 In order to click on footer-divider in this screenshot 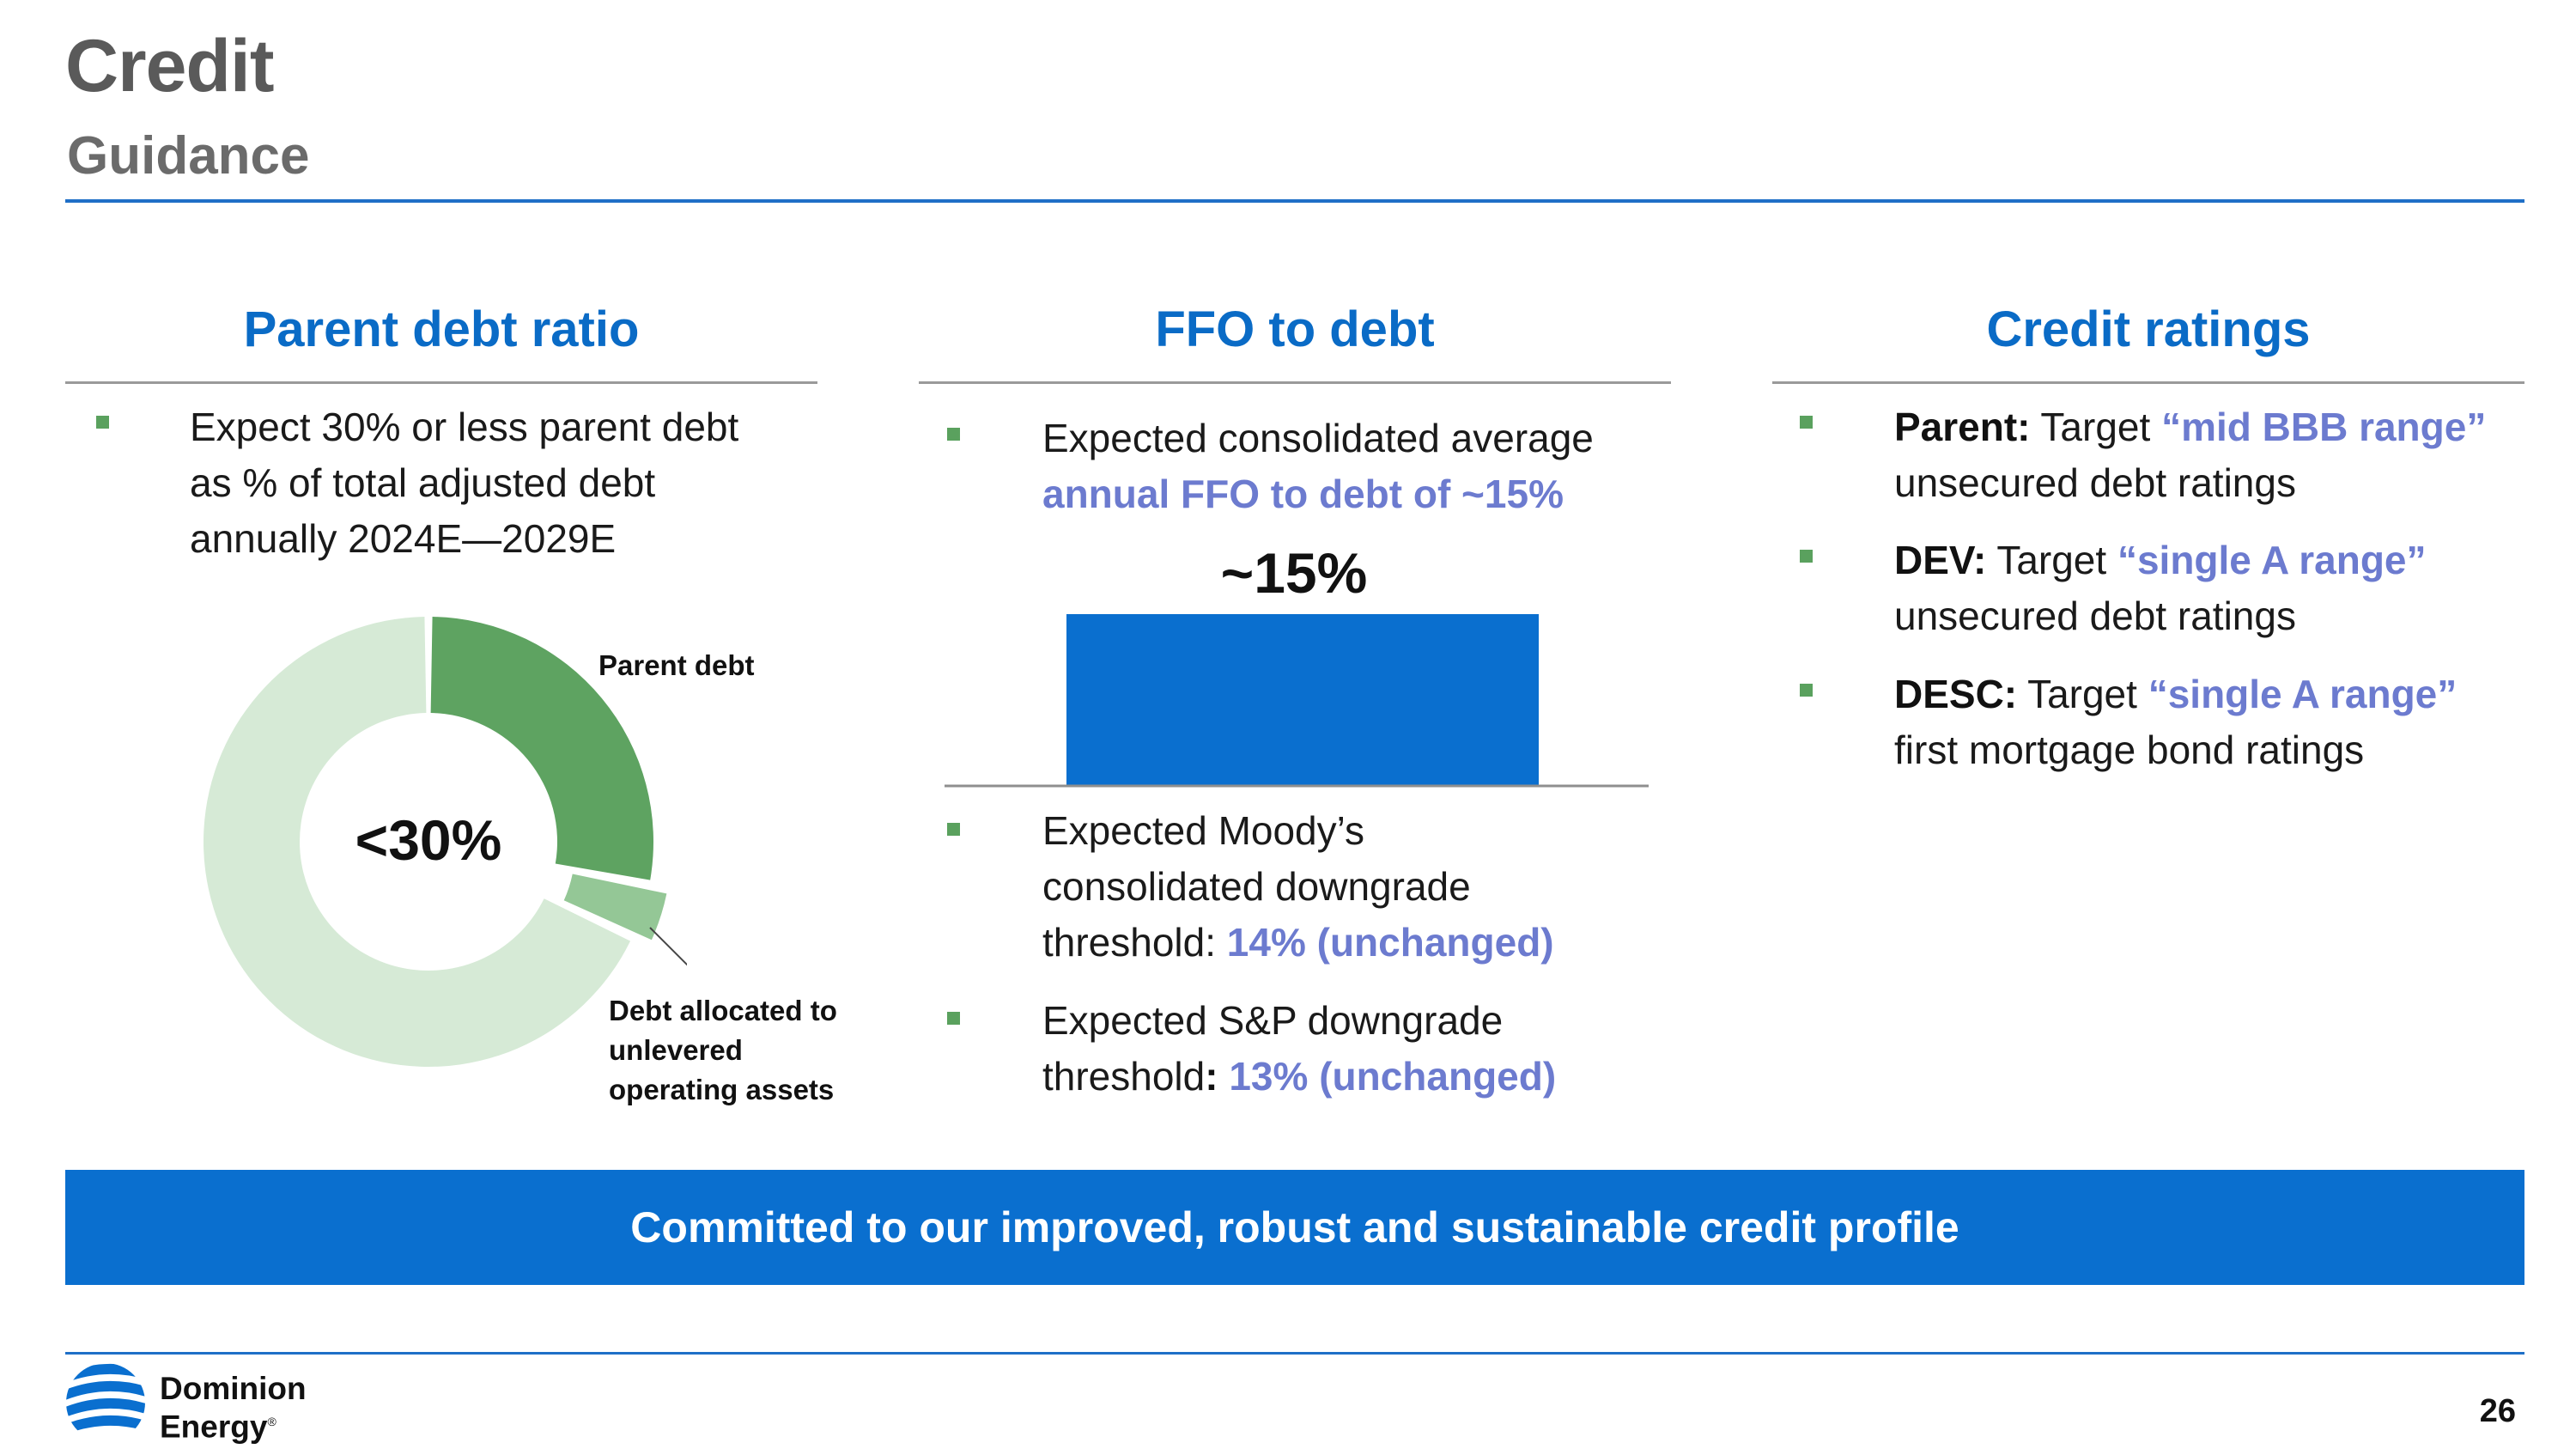, I will do `click(1294, 1353)`.